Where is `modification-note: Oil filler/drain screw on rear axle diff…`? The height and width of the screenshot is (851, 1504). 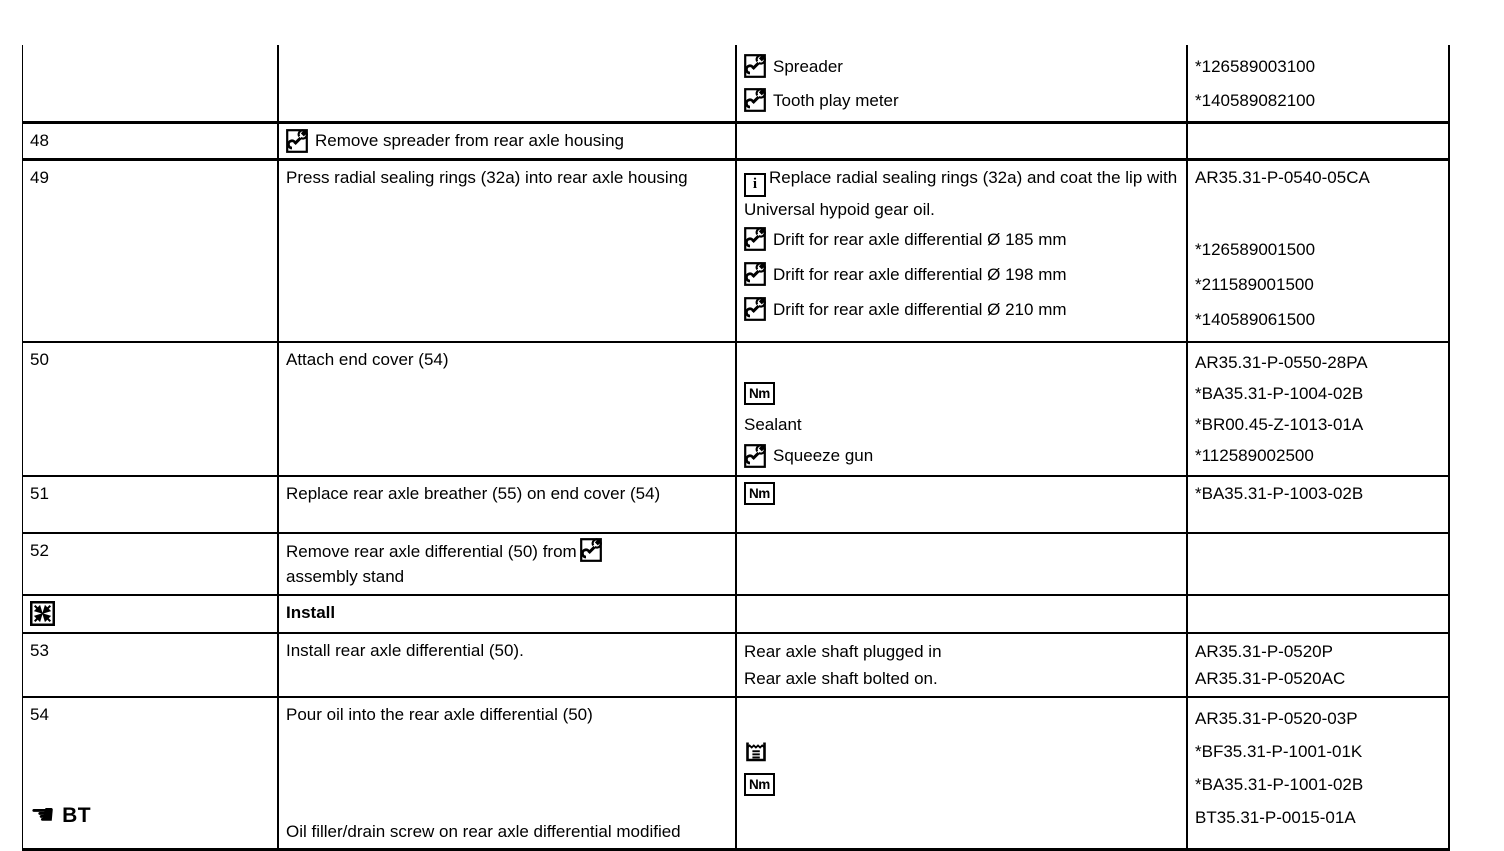 modification-note: Oil filler/drain screw on rear axle diff… is located at coordinates (483, 831).